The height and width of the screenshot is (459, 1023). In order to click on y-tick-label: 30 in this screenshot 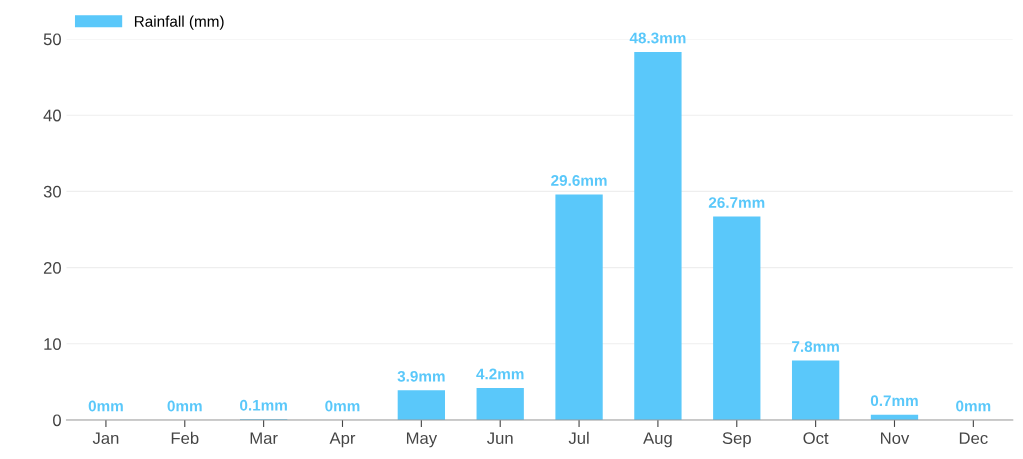, I will do `click(52, 191)`.